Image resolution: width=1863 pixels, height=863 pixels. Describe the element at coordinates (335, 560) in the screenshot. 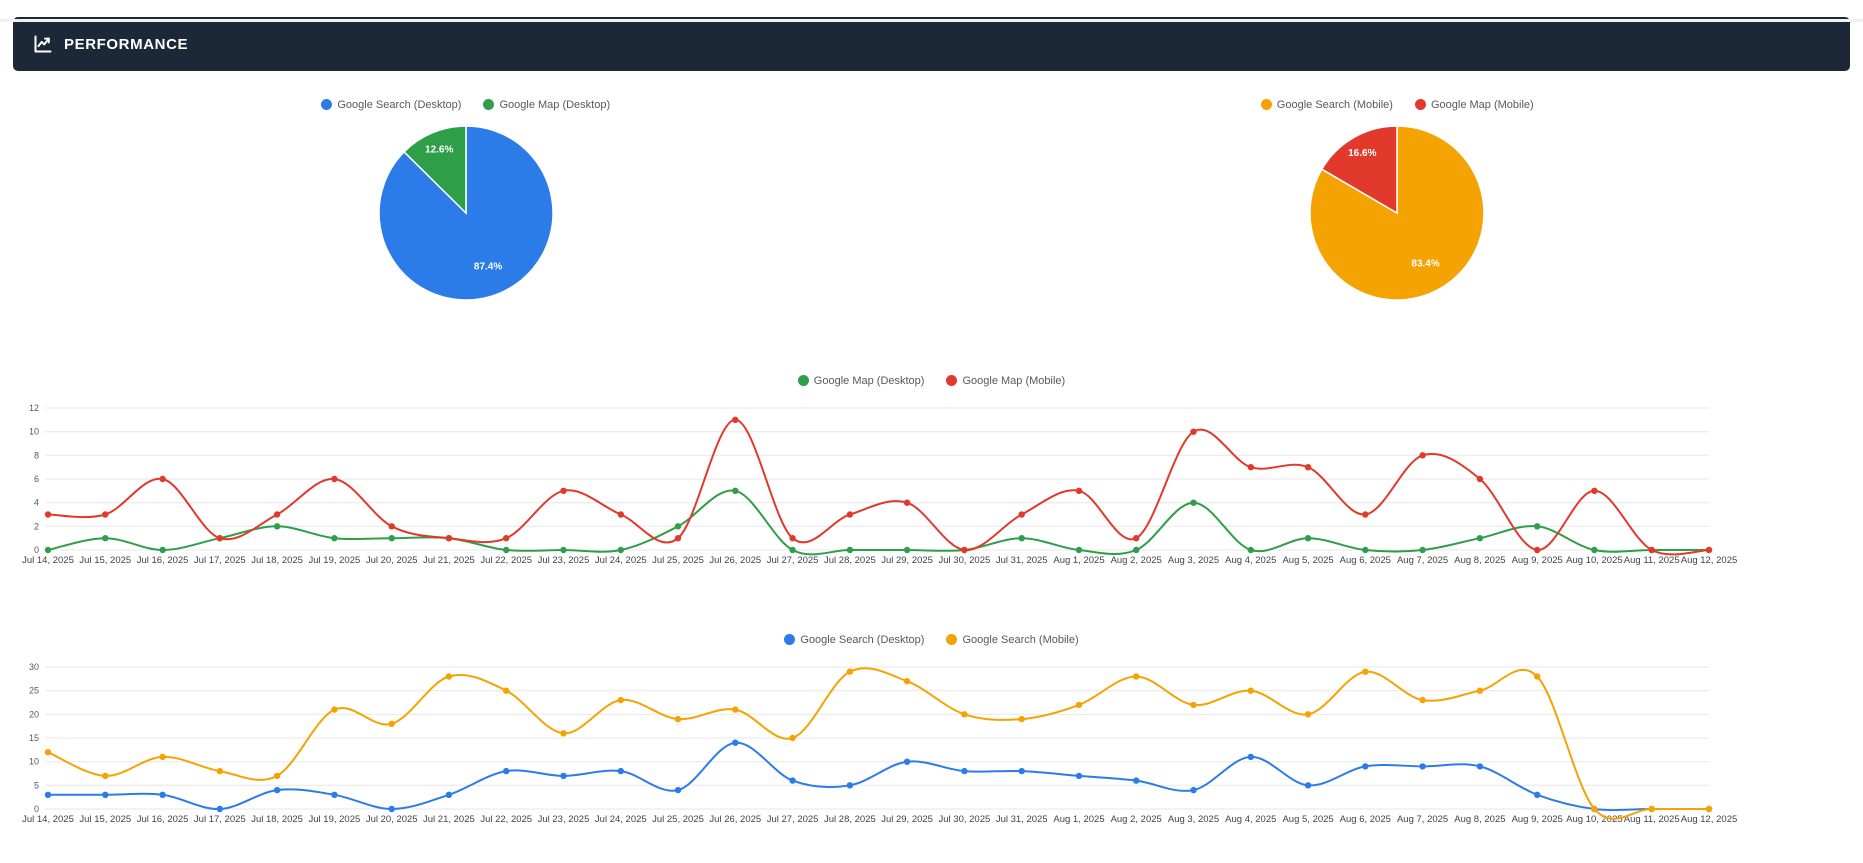

I see `x-axis-tick: Jul 19, 2025` at that location.